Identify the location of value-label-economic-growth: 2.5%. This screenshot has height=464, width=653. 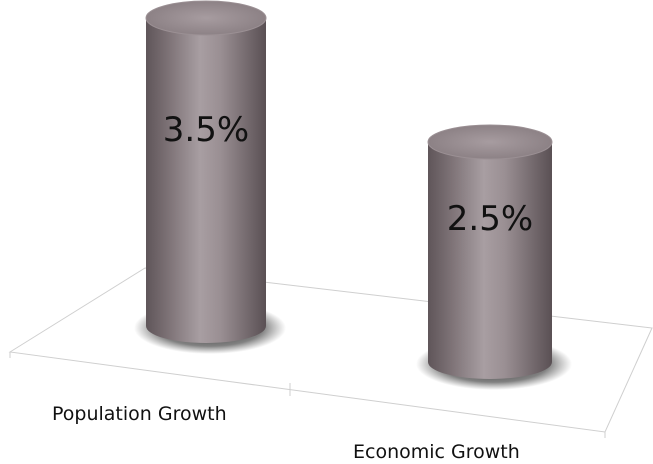
(490, 219).